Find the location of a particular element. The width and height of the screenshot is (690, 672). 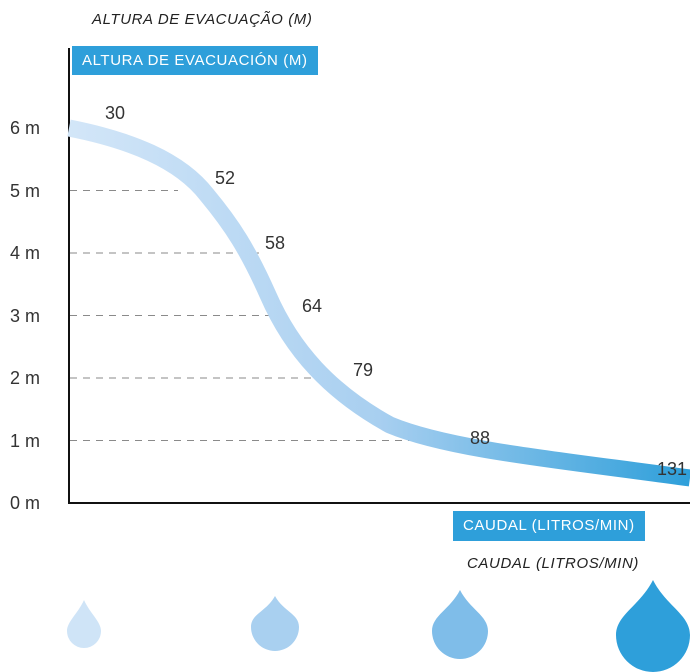

point-label: 88 is located at coordinates (480, 438).